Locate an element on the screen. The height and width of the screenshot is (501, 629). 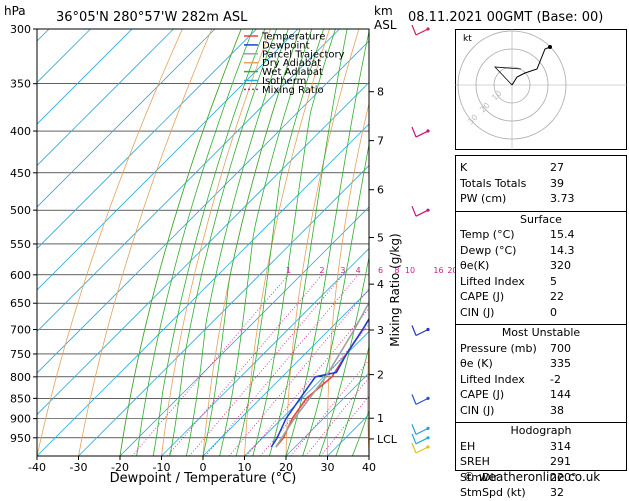
stat-row: θe (K) 335 is located at coordinates (515, 363).